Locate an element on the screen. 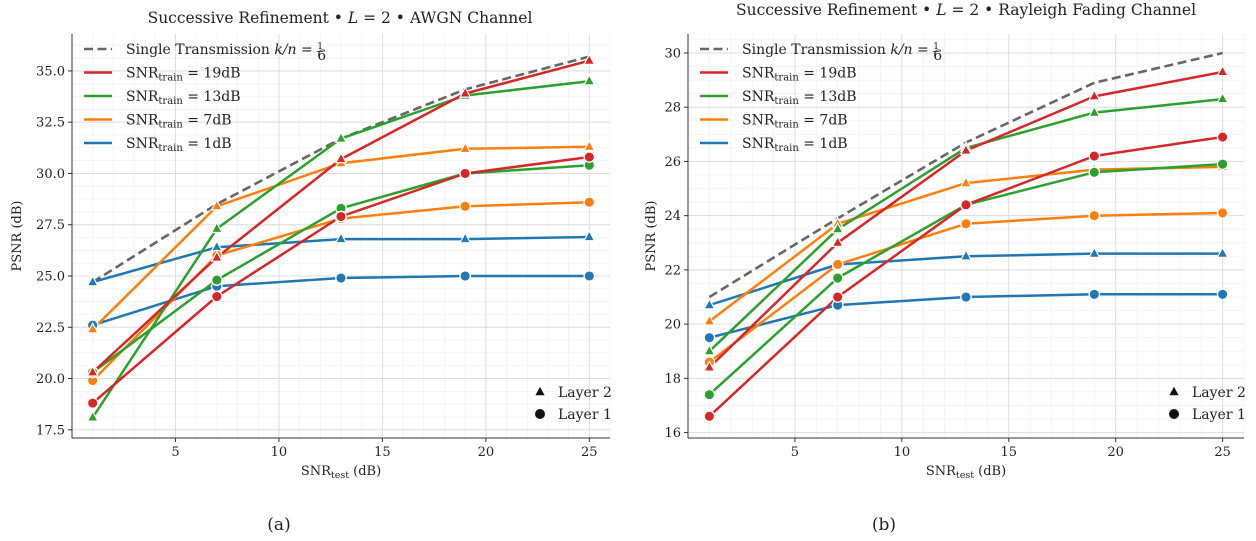  y-tick-label: 16 is located at coordinates (672, 433).